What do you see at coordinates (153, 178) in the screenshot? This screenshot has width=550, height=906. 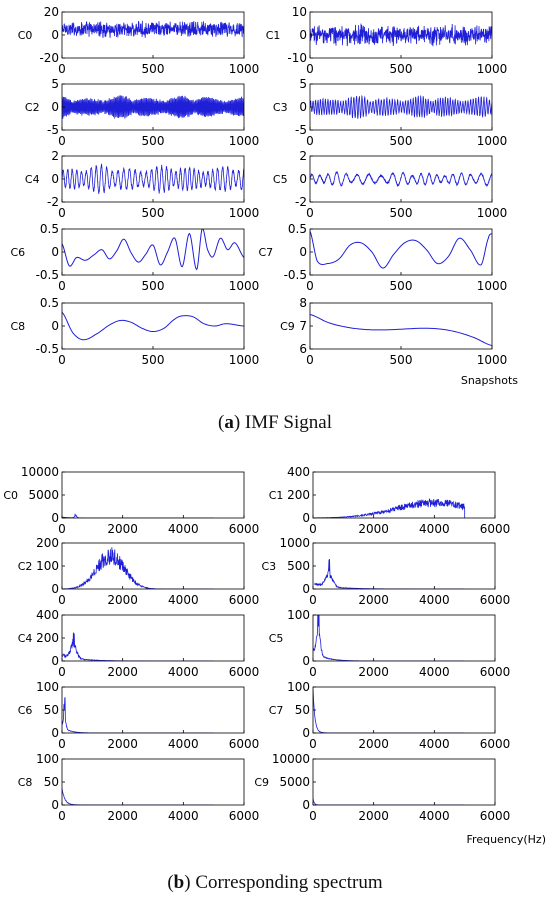 I see `series-line-c4` at bounding box center [153, 178].